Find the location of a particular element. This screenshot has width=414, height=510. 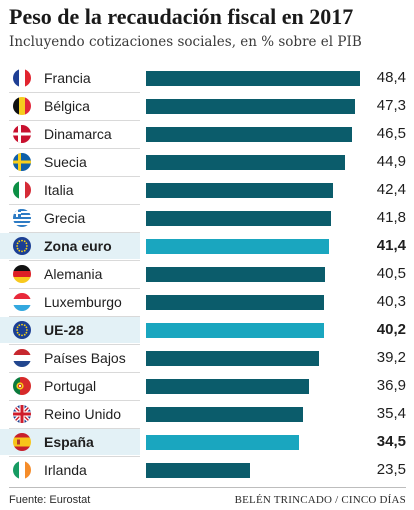

uk-flag-icon is located at coordinates (22, 414).